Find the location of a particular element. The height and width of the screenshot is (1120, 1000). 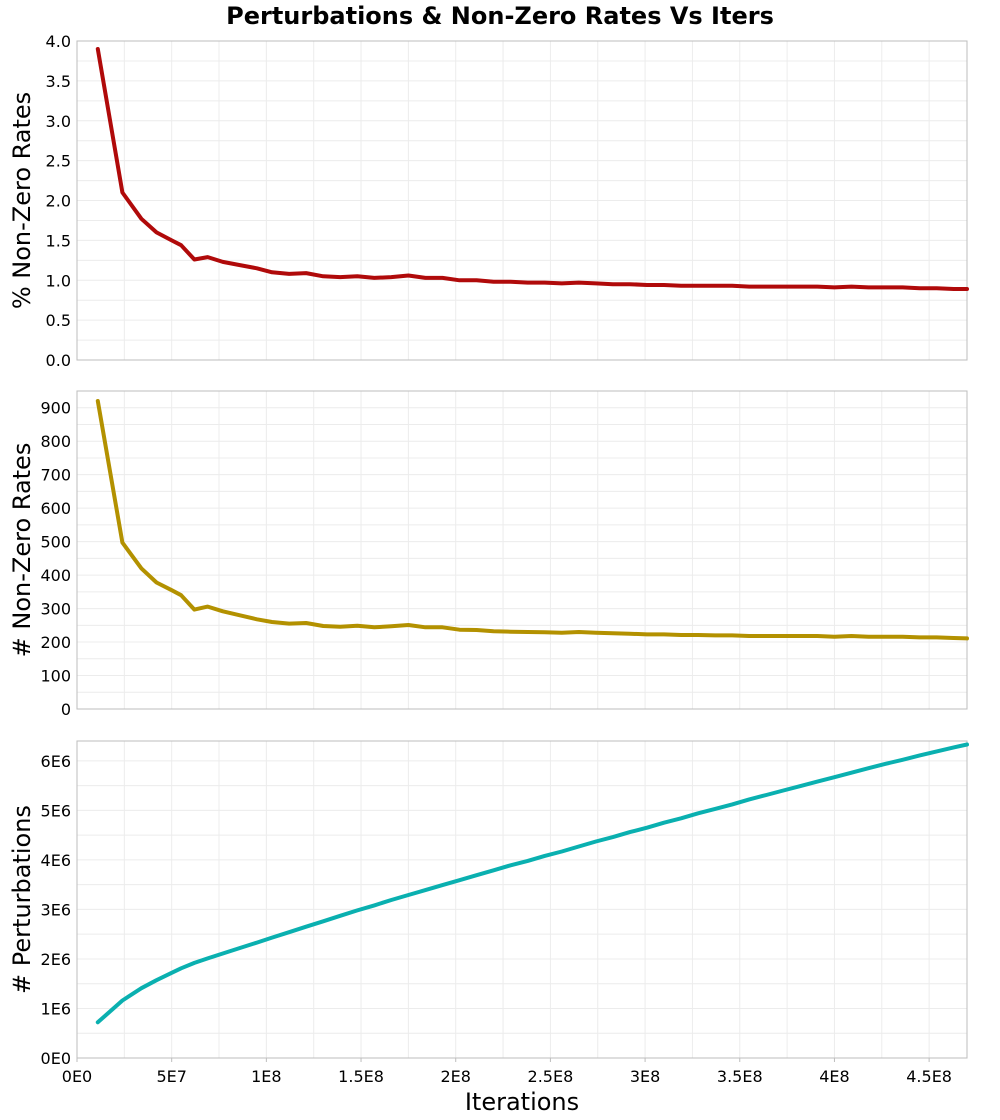

panel-1-y-tick-label: 100 is located at coordinates (55, 676).